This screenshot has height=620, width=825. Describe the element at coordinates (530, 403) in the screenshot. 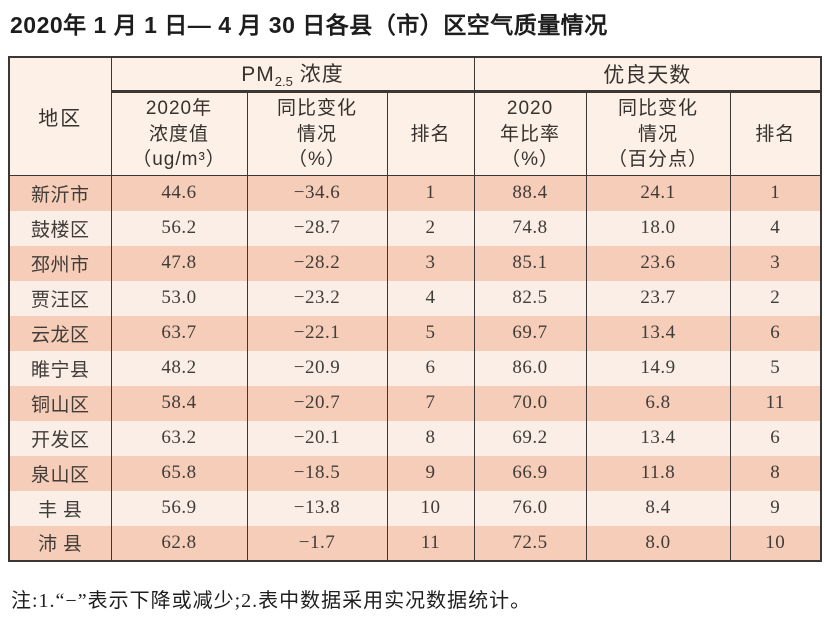

I see `good-rate-cell: 70.0` at that location.